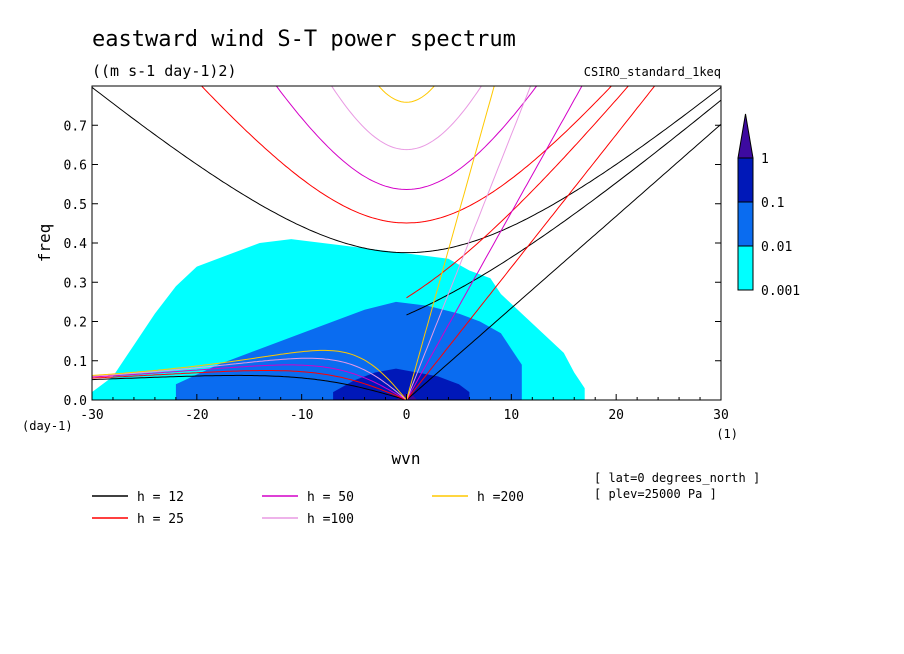  I want to click on y-axis-label: freq, so click(44, 243).